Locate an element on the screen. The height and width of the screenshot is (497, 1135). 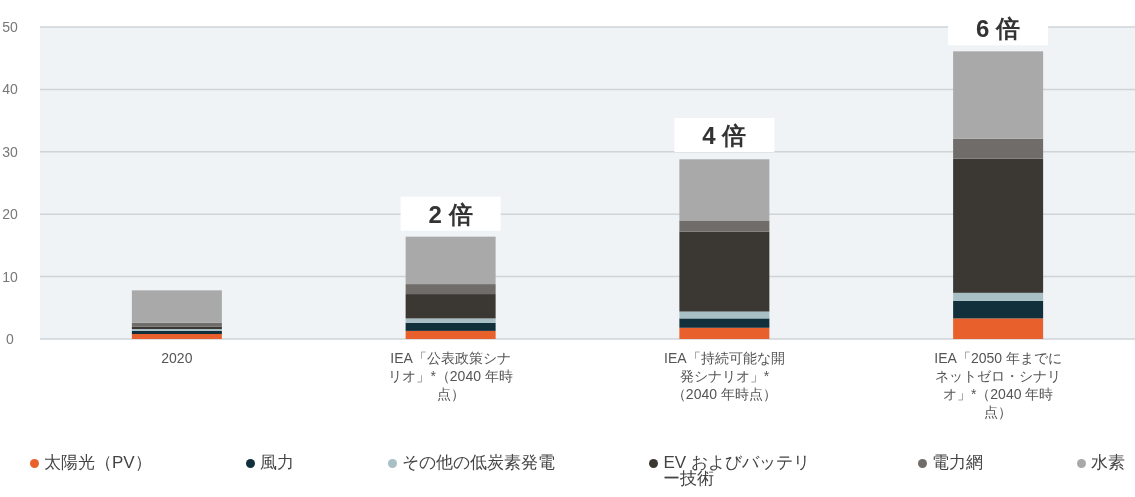
legend-label: 水素 is located at coordinates (1107, 462).